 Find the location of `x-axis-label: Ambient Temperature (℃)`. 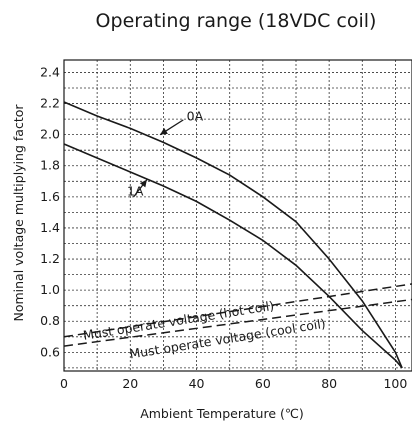

x-axis-label: Ambient Temperature (℃) is located at coordinates (222, 413).